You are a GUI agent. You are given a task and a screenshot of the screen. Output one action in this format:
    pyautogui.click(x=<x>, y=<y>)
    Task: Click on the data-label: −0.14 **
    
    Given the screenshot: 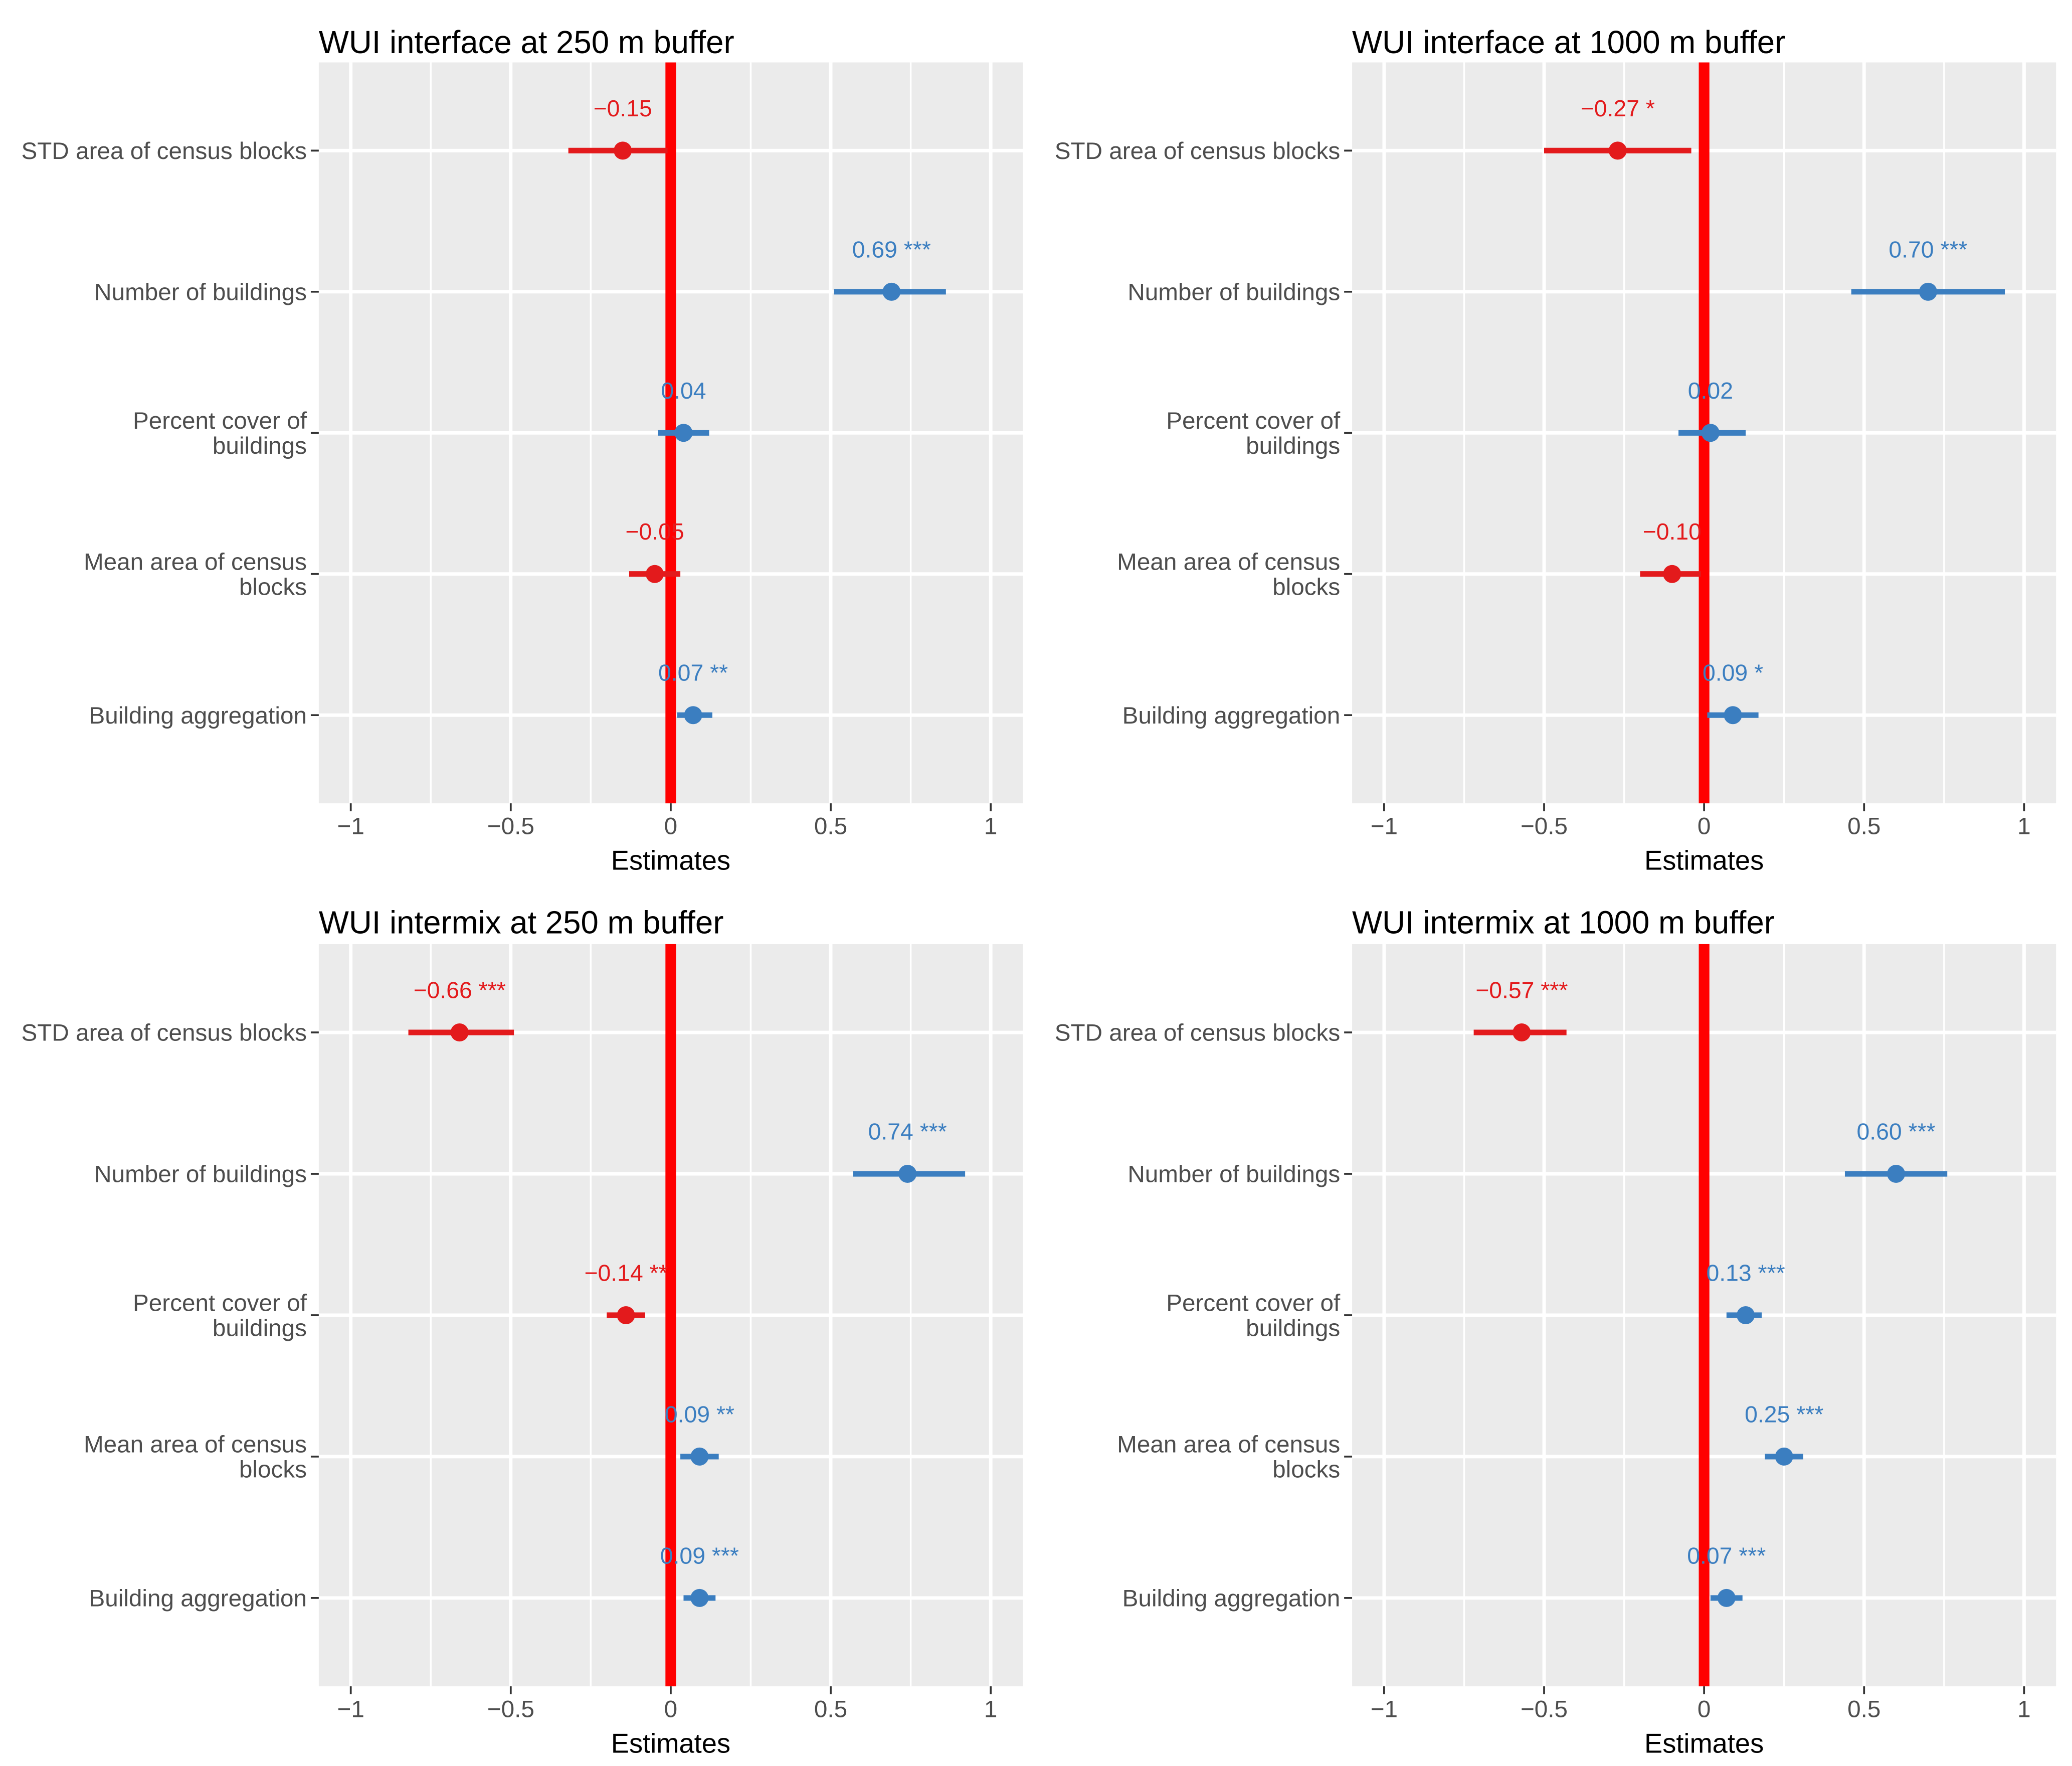 What is the action you would take?
    pyautogui.click(x=625, y=1273)
    